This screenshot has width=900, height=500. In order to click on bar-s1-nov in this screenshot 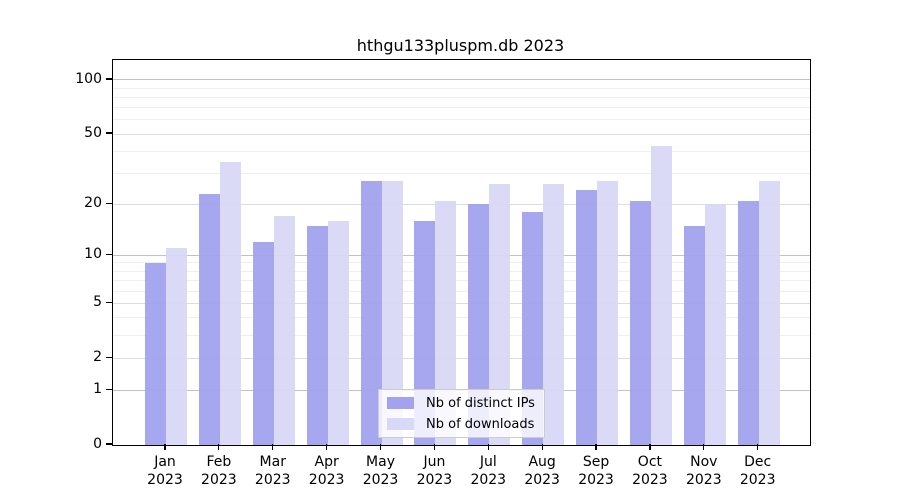, I will do `click(715, 324)`.